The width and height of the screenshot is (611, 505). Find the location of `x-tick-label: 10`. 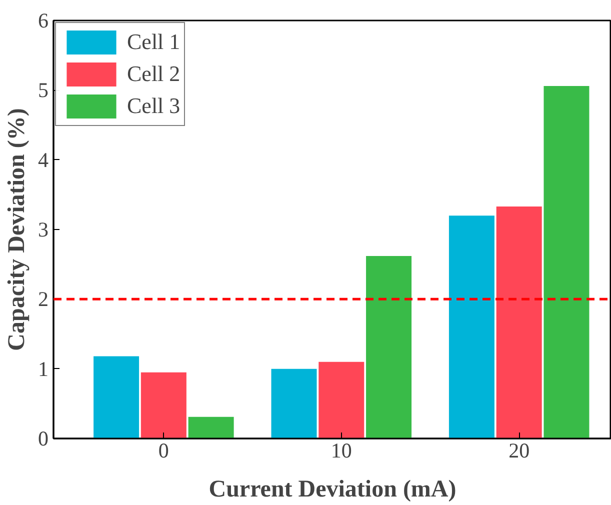

x-tick-label: 10 is located at coordinates (341, 450).